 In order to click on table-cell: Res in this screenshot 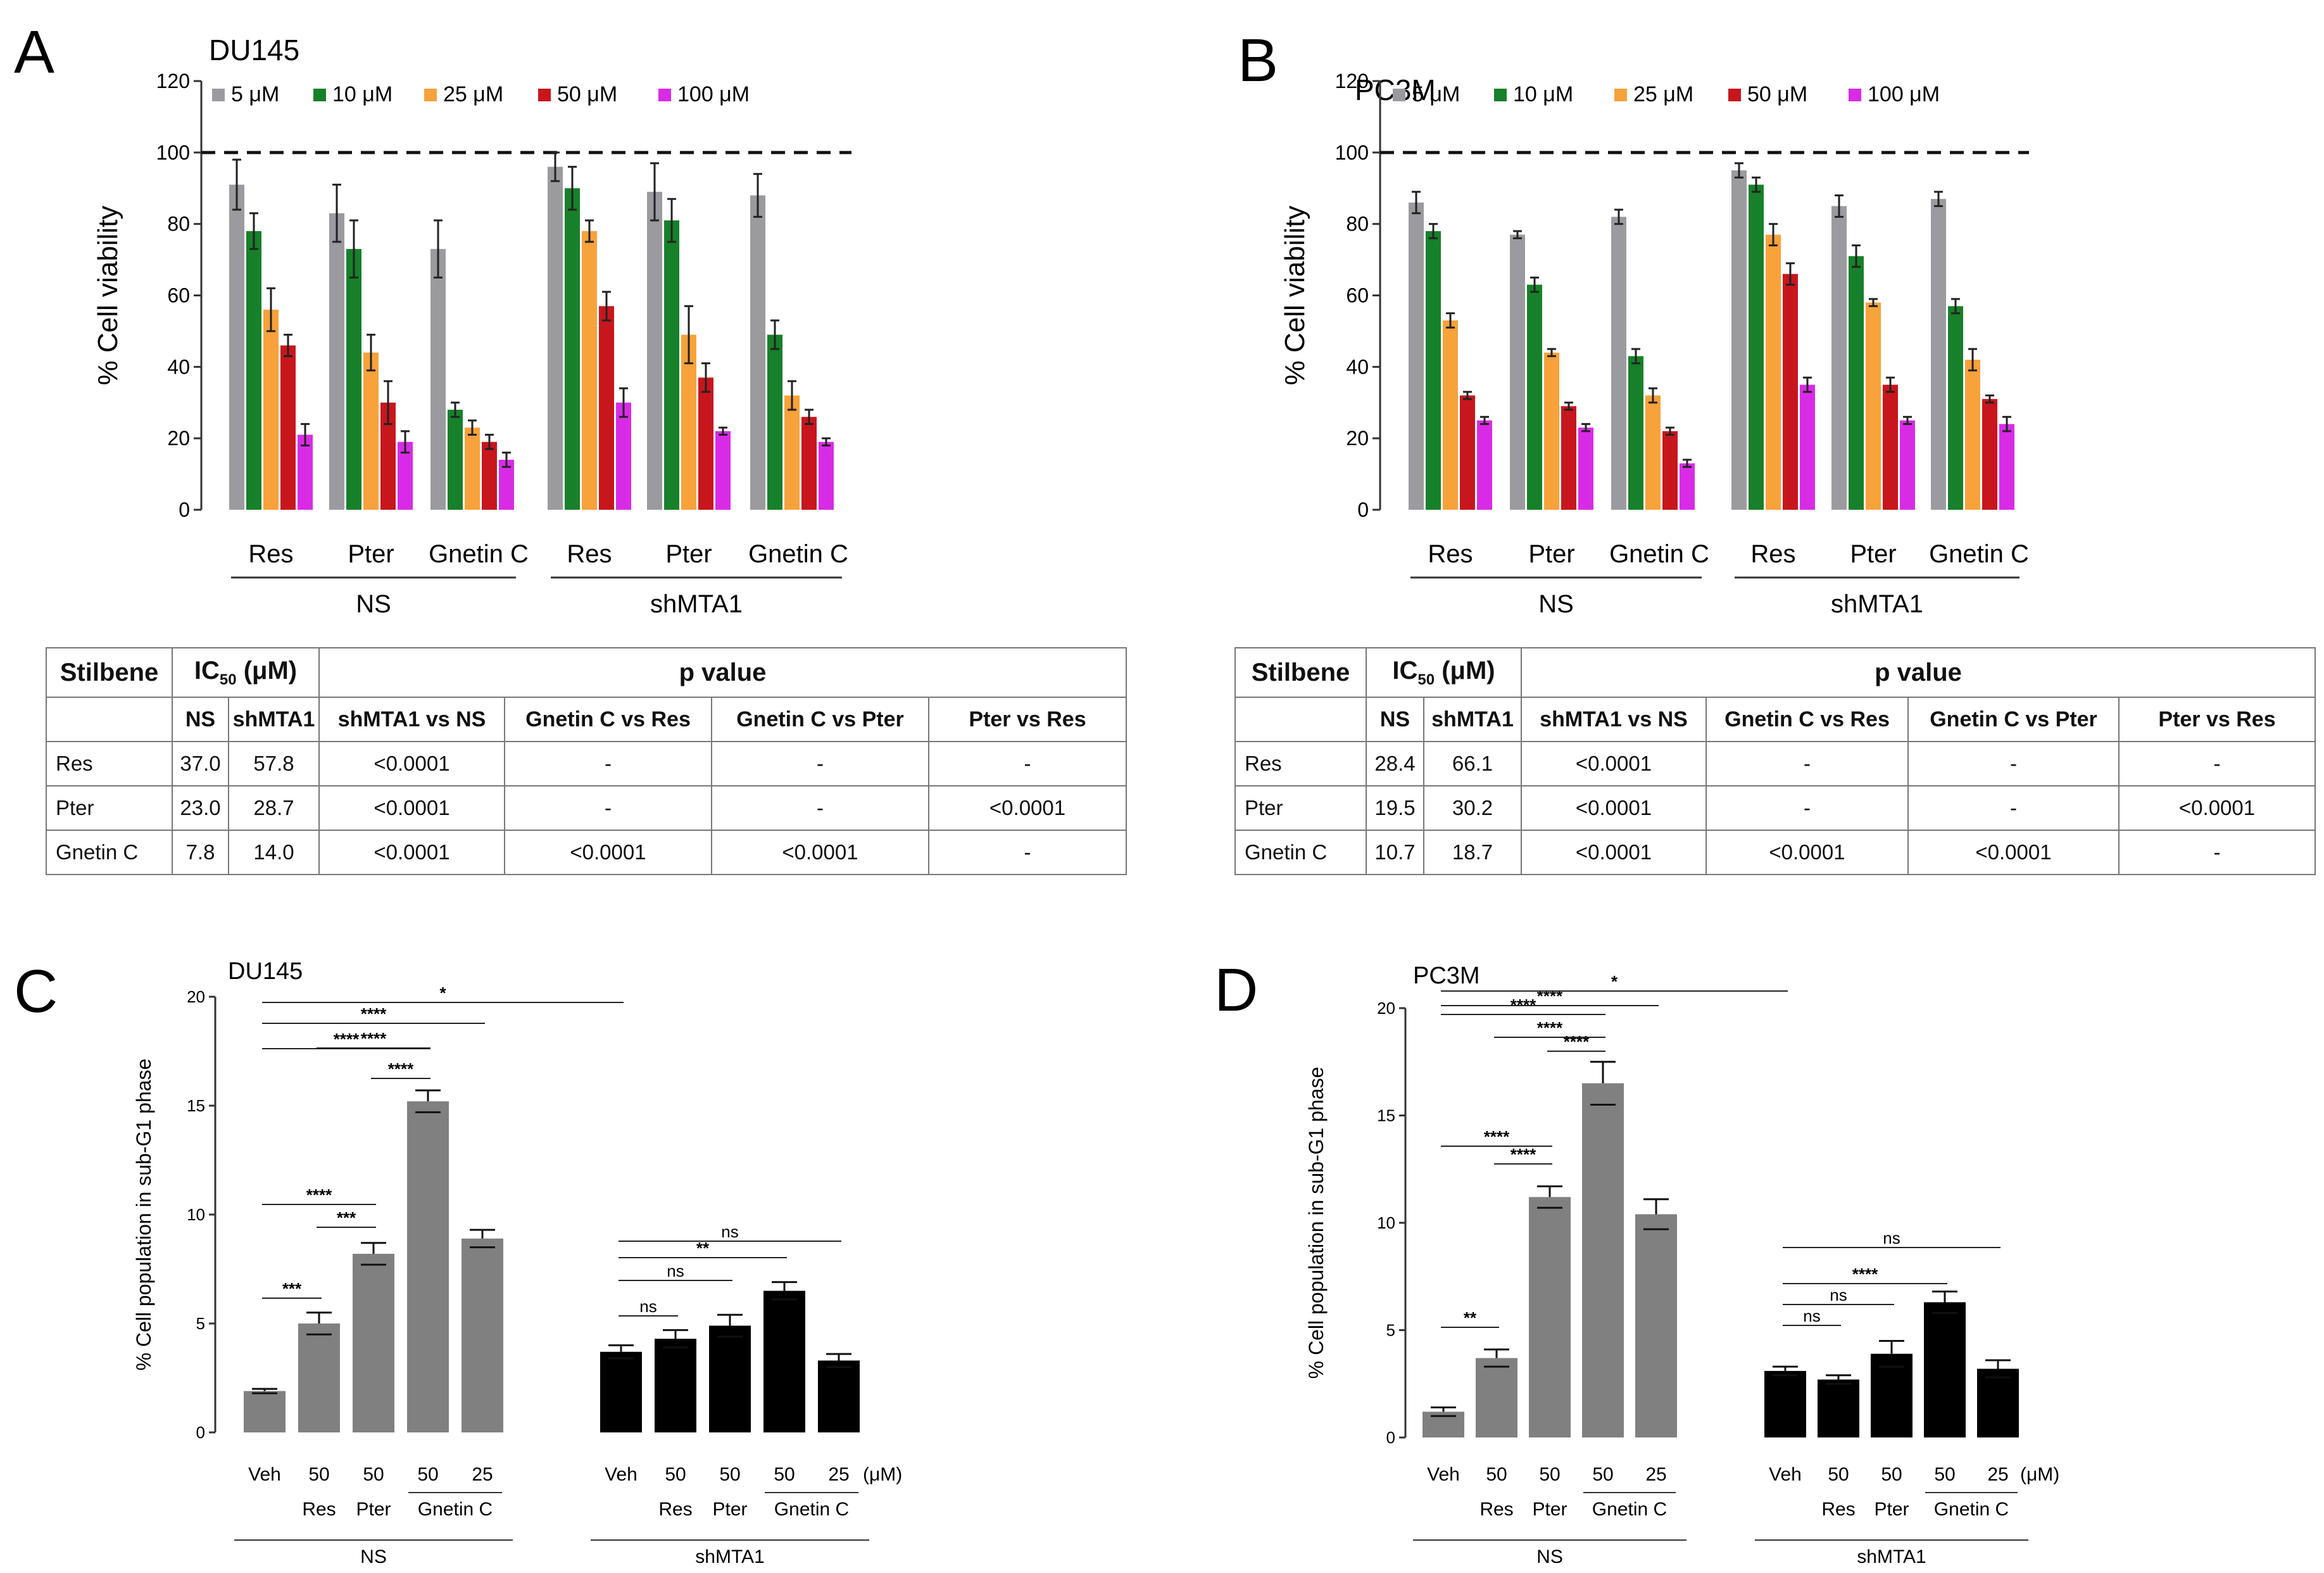, I will do `click(1301, 763)`.